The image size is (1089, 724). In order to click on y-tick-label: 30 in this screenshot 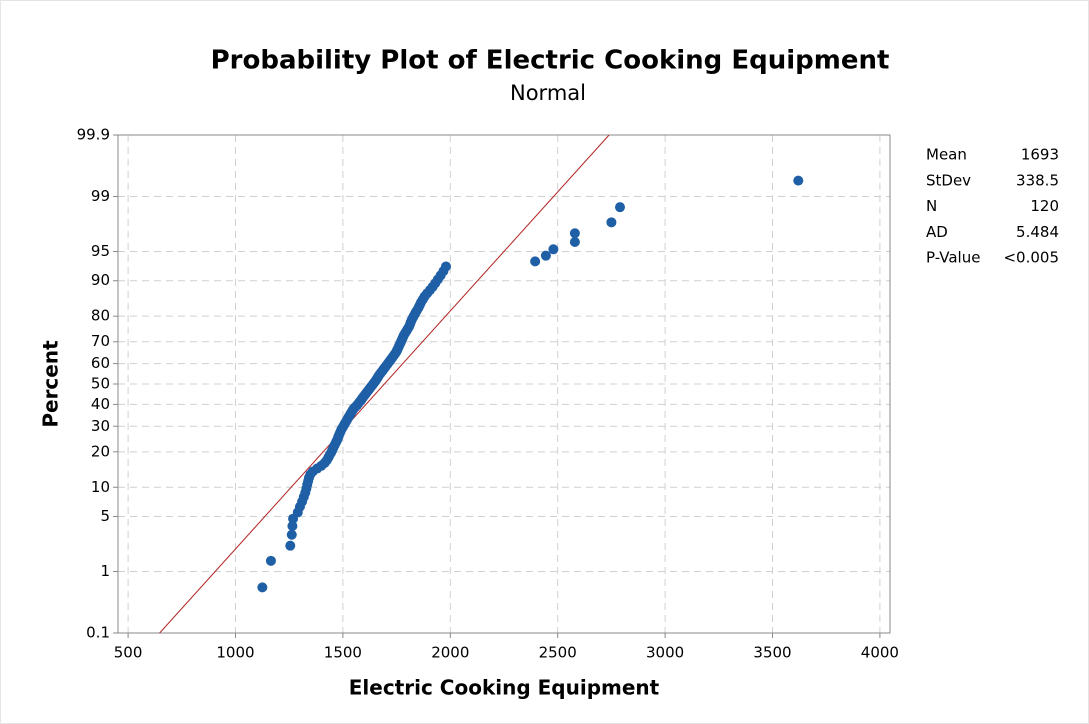, I will do `click(100, 426)`.